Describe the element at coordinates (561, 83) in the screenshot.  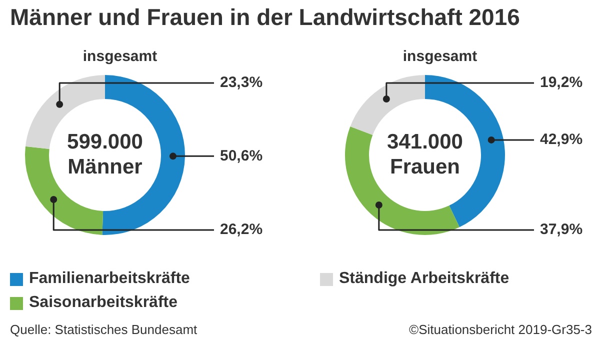
I see `data-label: 19,2%` at that location.